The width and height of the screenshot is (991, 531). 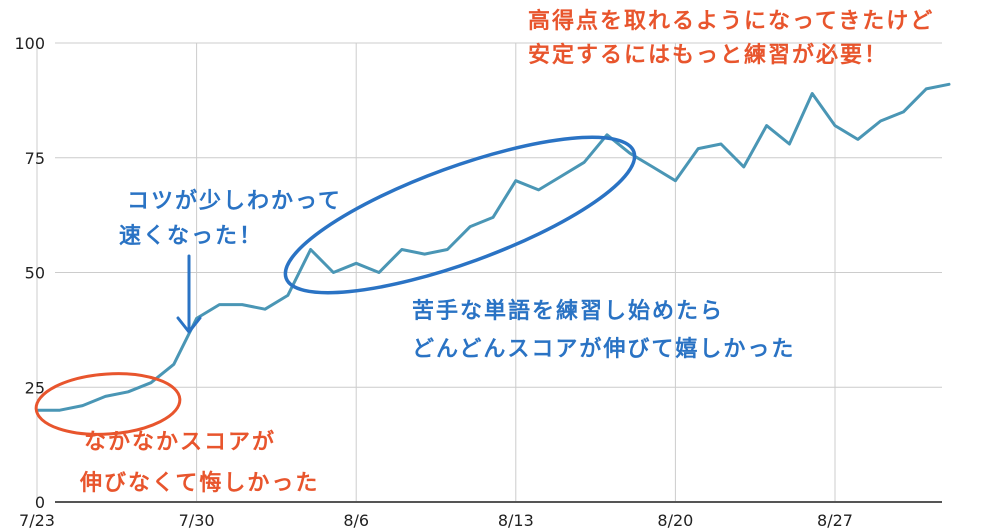 What do you see at coordinates (180, 442) in the screenshot?
I see `annotation-red-start-line1: なかなかスコアが` at bounding box center [180, 442].